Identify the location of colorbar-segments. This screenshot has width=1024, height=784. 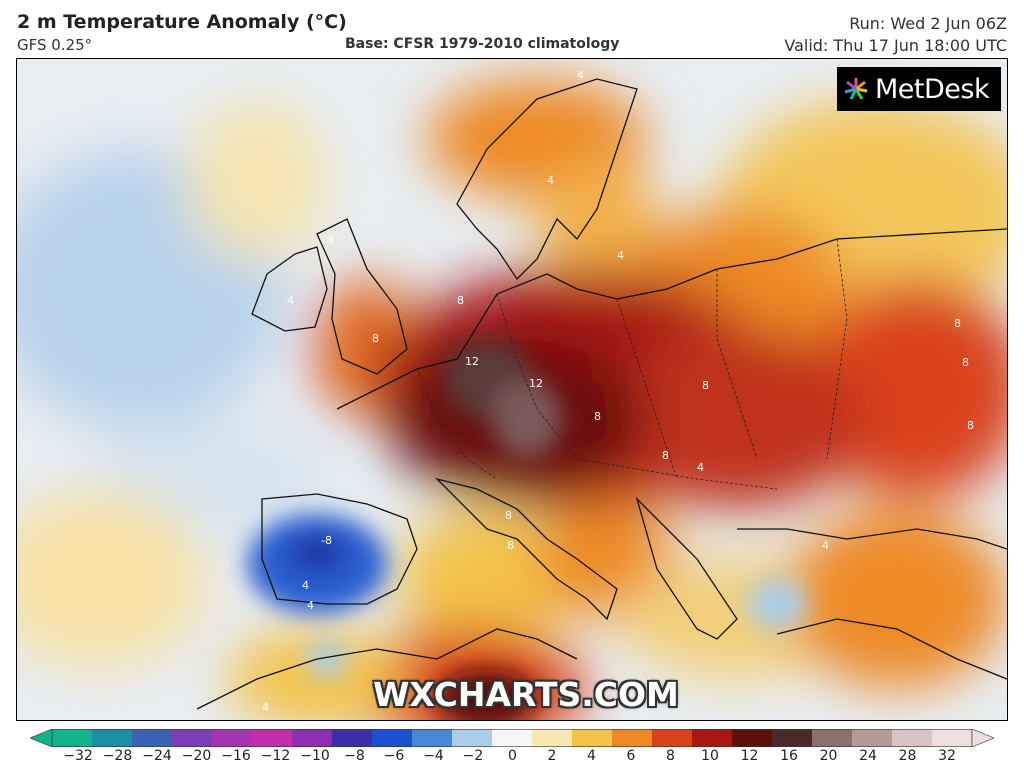
(512, 738).